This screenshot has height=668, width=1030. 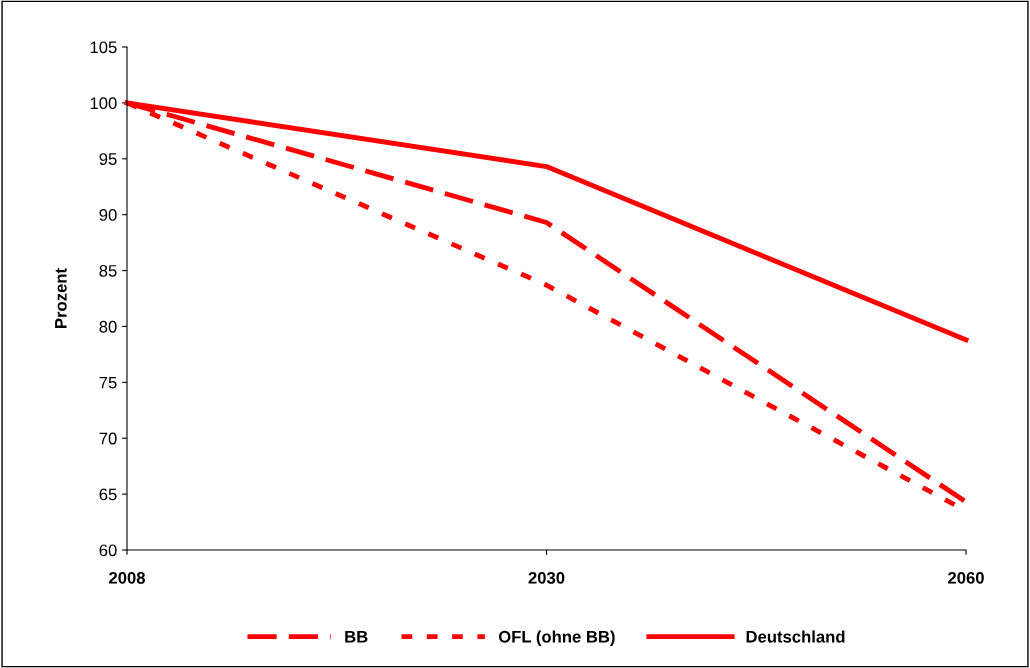 I want to click on y-tick-label: 75, so click(x=108, y=382).